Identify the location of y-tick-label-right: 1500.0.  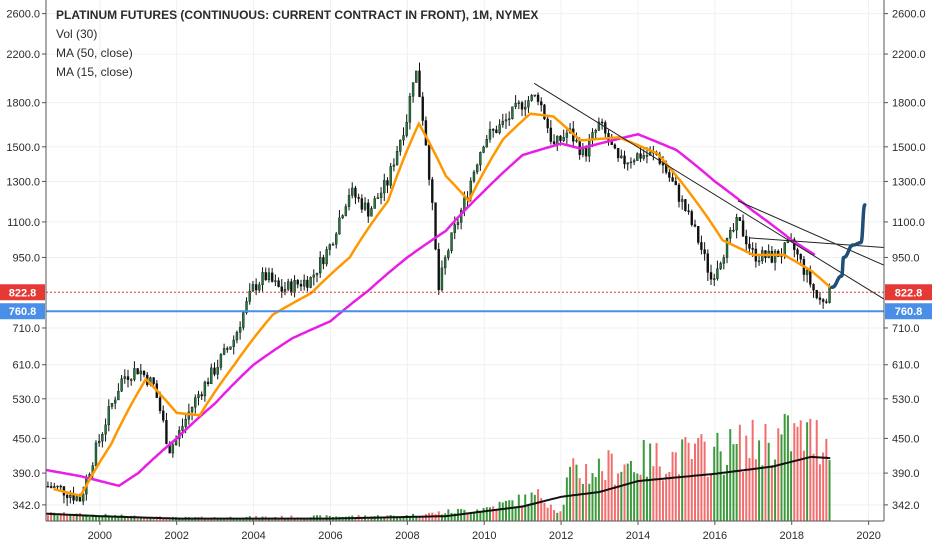
(909, 148).